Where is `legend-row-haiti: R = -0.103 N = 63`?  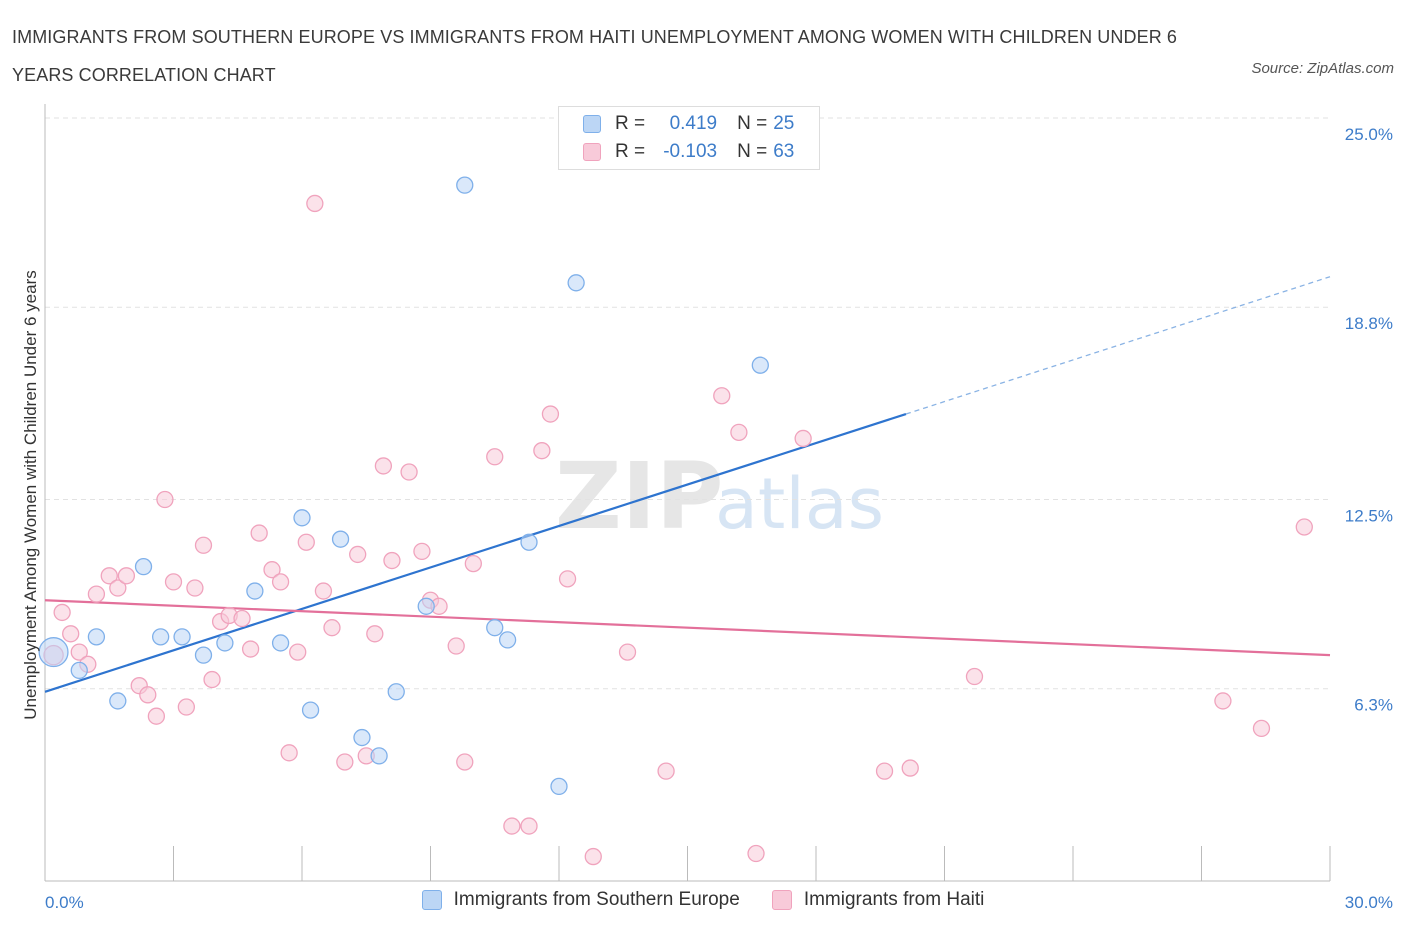
legend-row-haiti: R = -0.103 N = 63 is located at coordinates (688, 152).